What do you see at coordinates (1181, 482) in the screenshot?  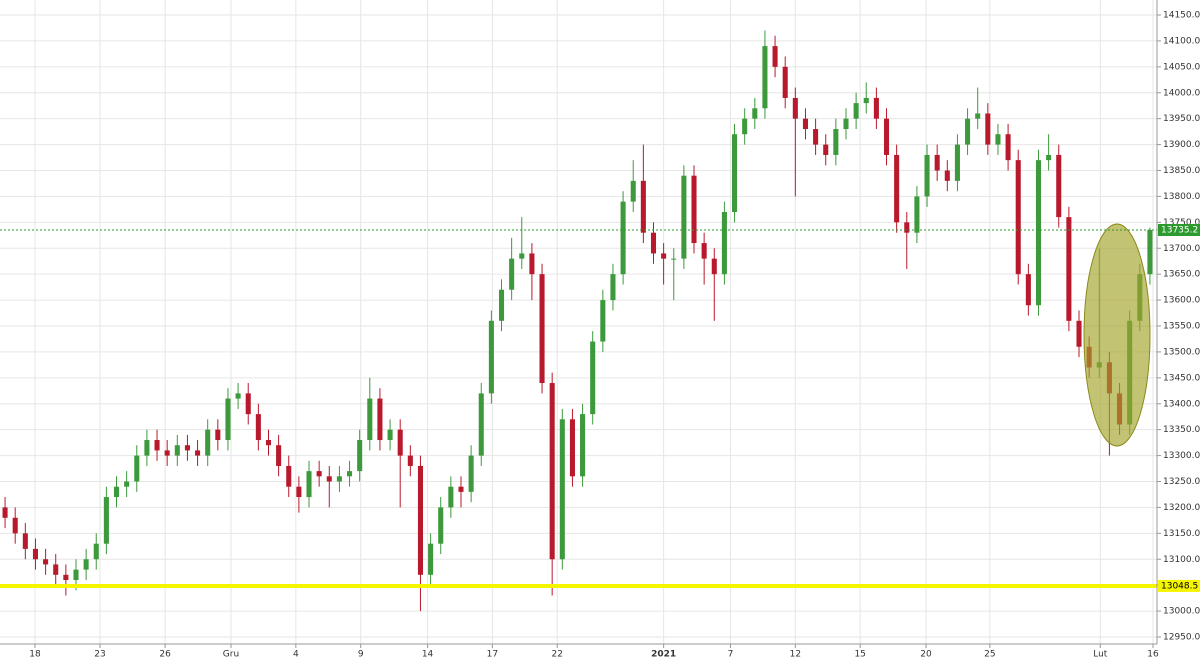 I see `y-tick-label: 13250.0` at bounding box center [1181, 482].